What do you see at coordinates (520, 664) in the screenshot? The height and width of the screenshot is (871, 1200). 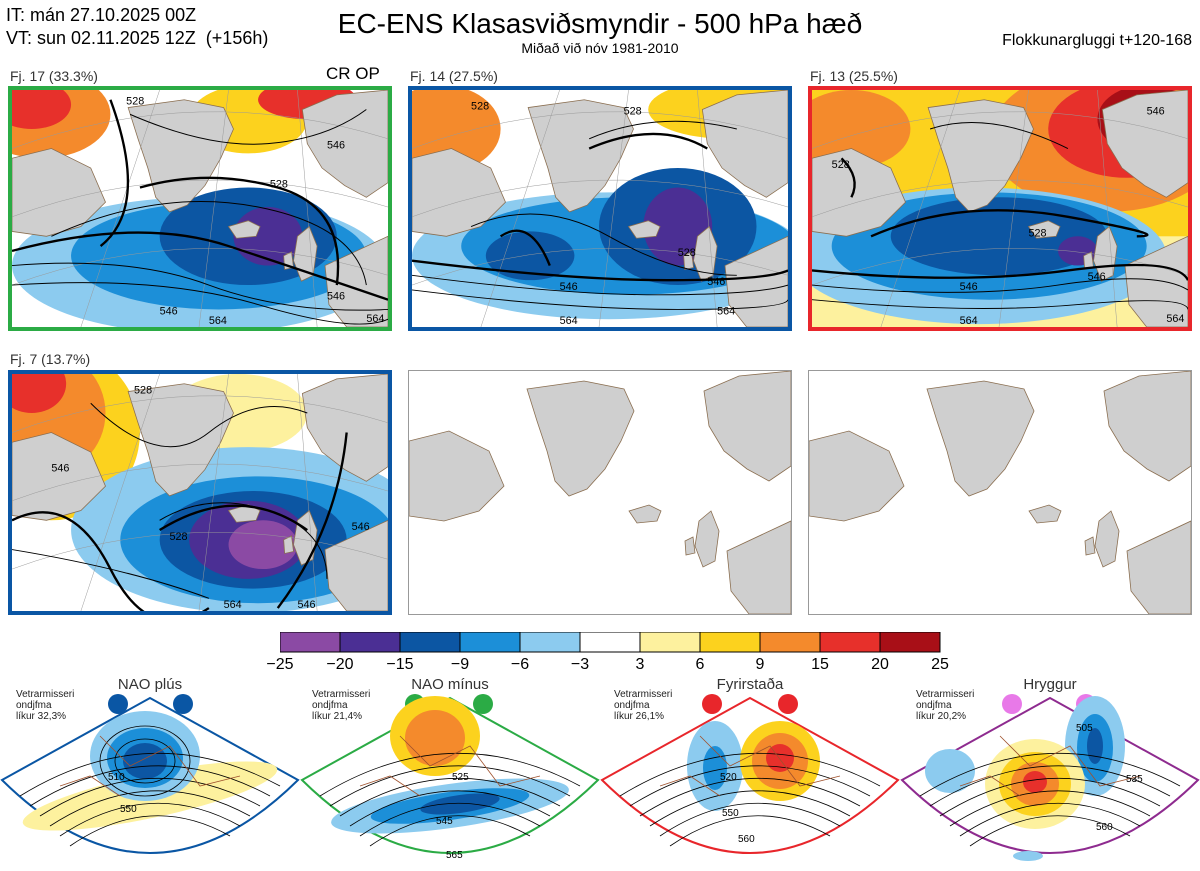 I see `colorbar-label: −6` at bounding box center [520, 664].